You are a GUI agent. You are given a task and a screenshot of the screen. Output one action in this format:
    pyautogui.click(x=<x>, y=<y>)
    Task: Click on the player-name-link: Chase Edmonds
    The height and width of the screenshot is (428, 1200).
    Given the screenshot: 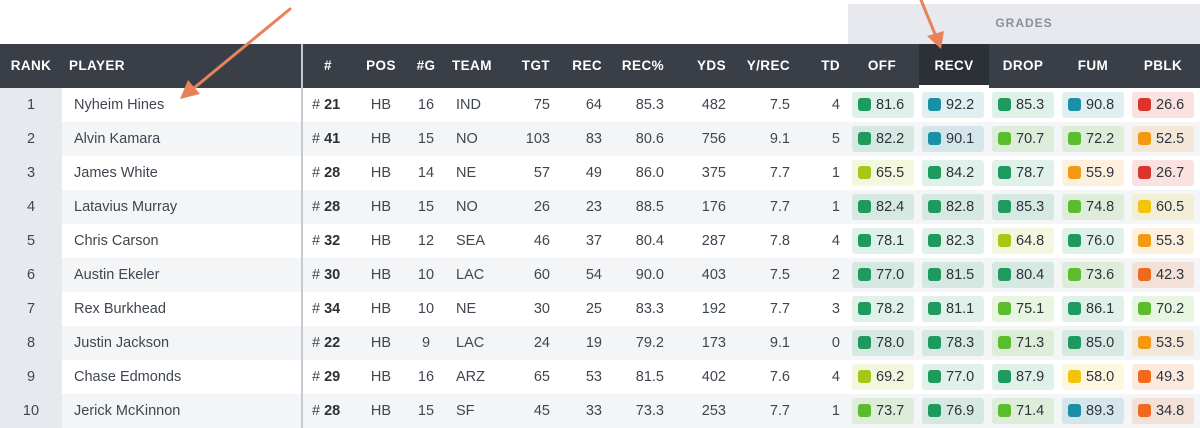 What is the action you would take?
    pyautogui.click(x=128, y=377)
    